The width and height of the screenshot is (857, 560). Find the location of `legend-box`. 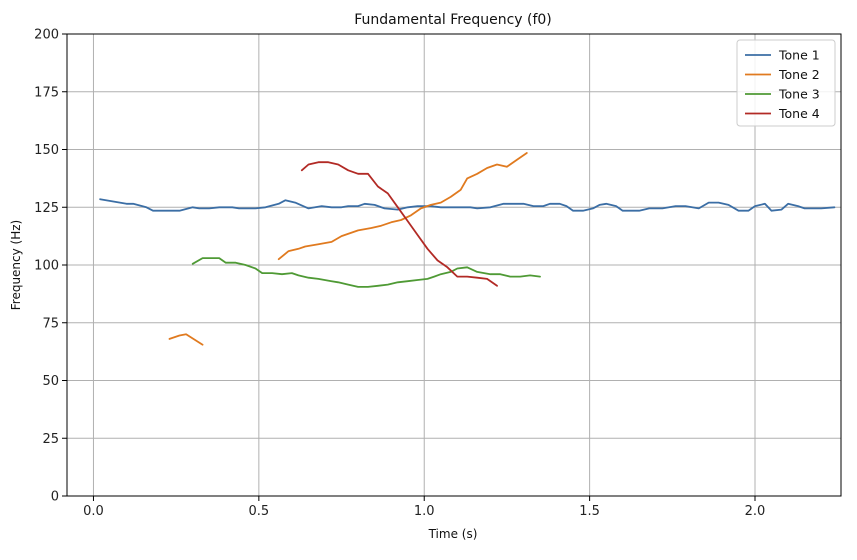

legend-box is located at coordinates (786, 83).